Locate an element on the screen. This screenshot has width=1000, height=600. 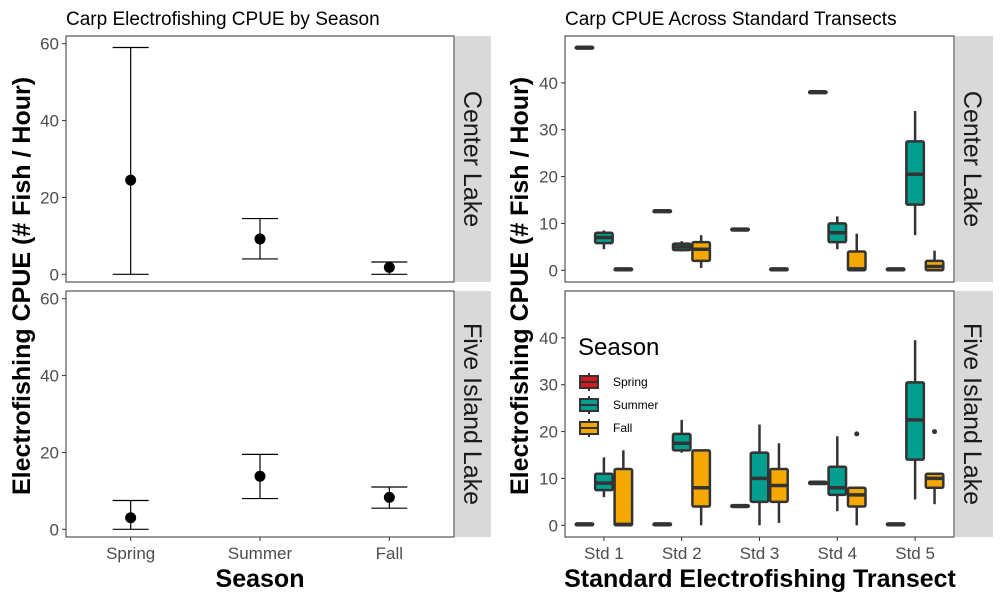
legend-label-spring: Spring is located at coordinates (630, 382).